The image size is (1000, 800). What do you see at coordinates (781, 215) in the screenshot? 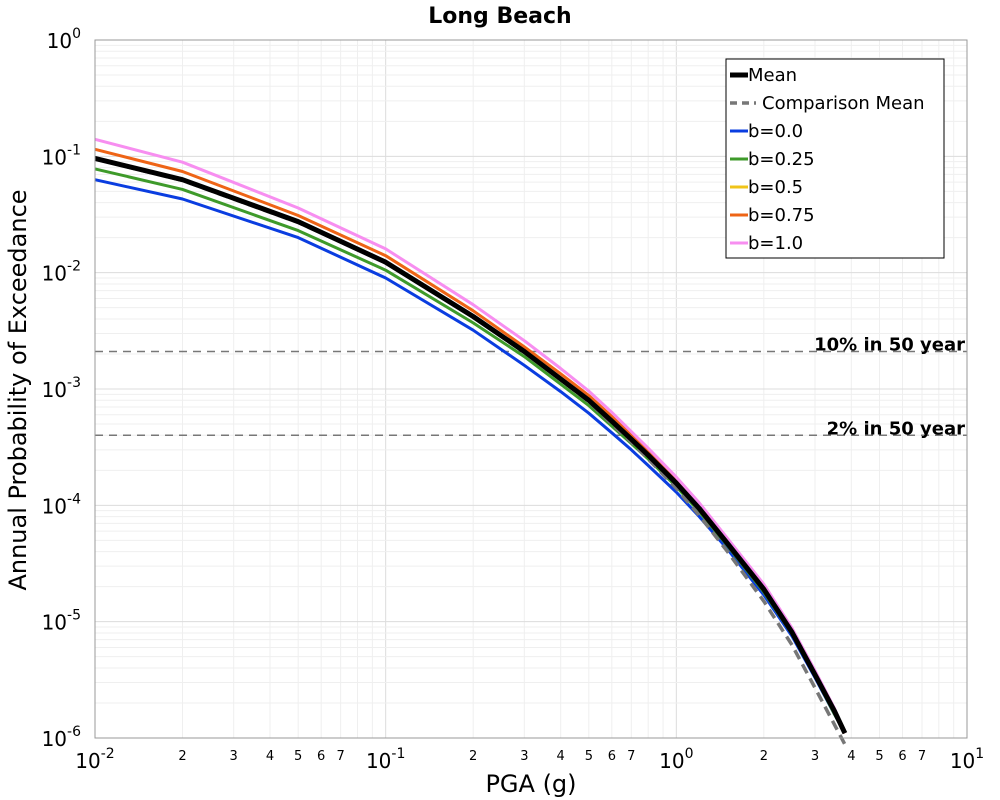
I see `legend-label: b=0.75` at bounding box center [781, 215].